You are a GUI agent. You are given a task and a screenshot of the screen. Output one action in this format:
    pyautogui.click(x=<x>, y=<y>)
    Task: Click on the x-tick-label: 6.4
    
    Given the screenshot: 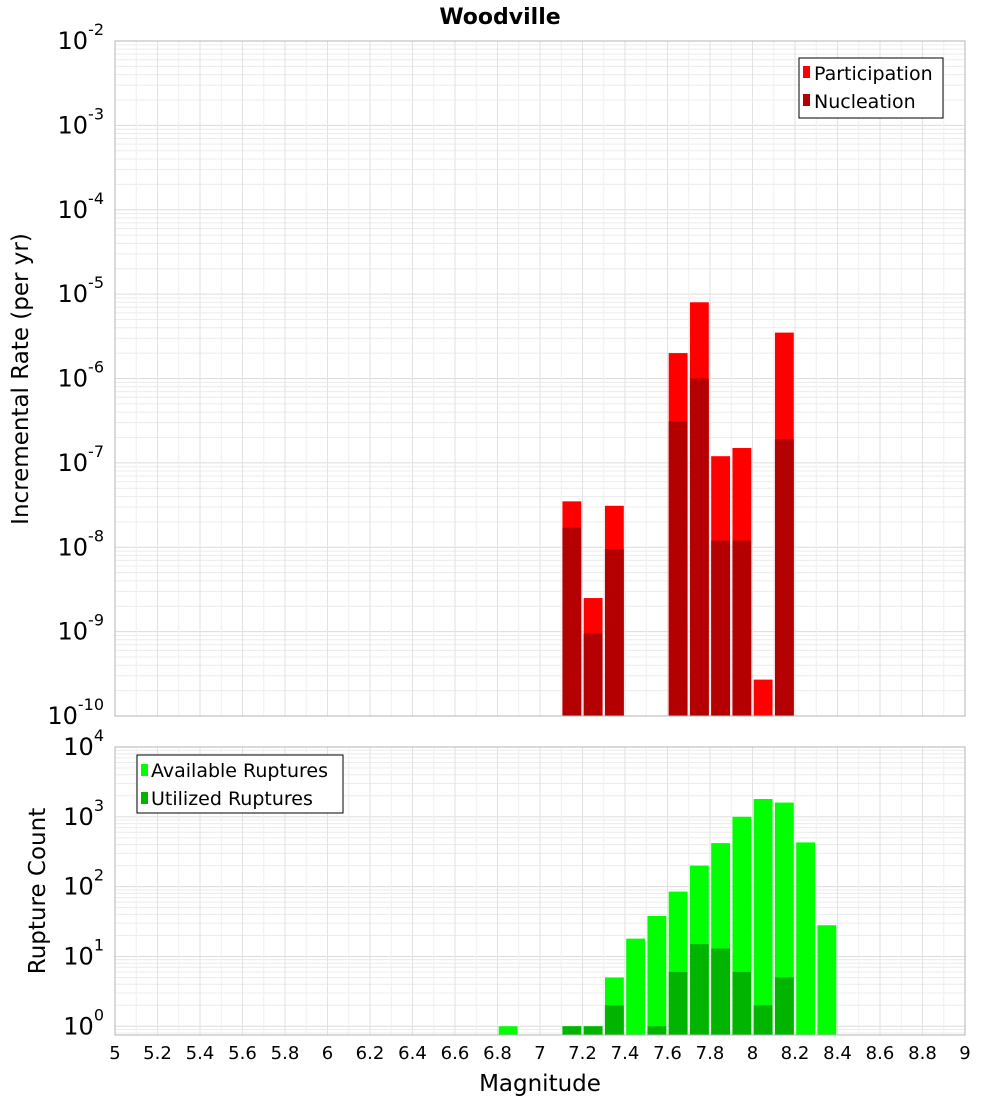 What is the action you would take?
    pyautogui.click(x=412, y=1053)
    